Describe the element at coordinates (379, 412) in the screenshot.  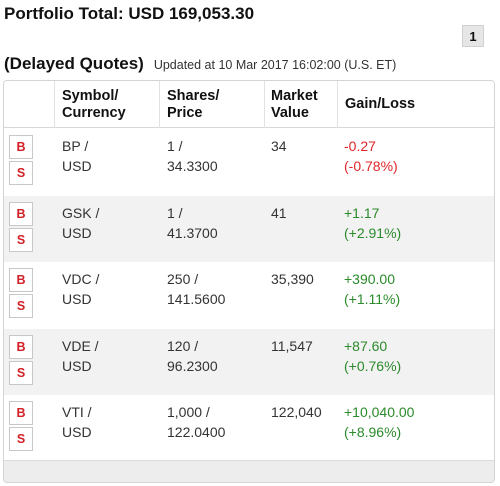
I see `gain-amount-text: +10,040.00` at that location.